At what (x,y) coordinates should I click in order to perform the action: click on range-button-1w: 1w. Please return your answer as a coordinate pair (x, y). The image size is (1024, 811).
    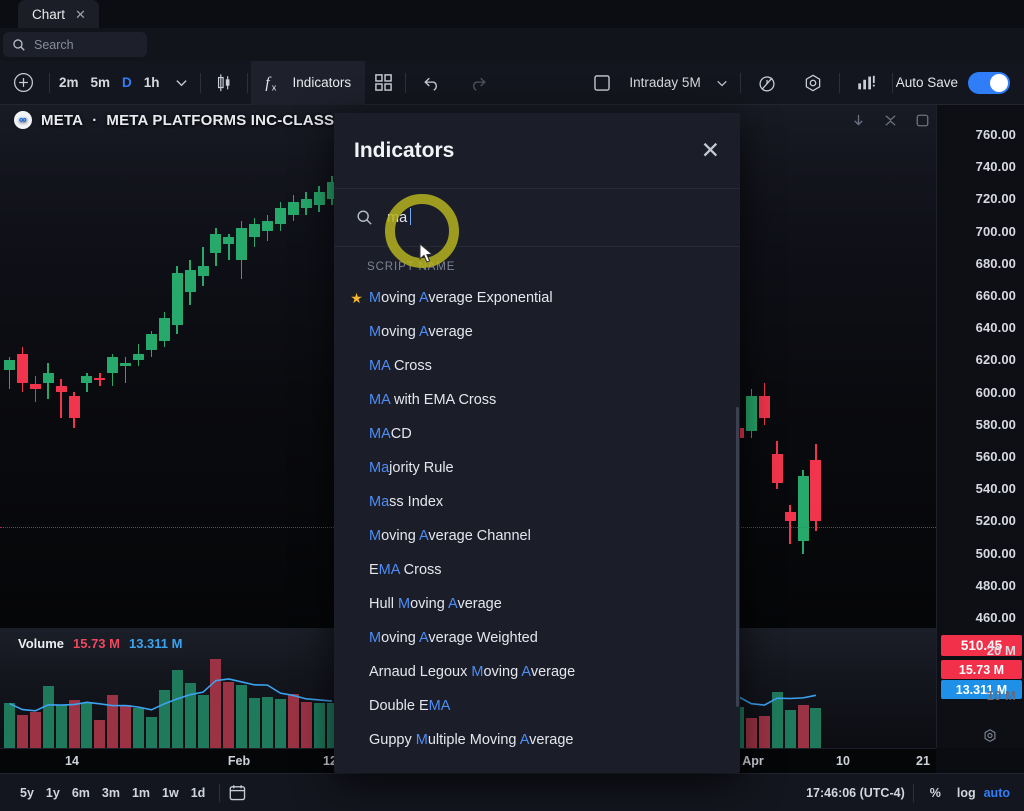
    Looking at the image, I should click on (170, 792).